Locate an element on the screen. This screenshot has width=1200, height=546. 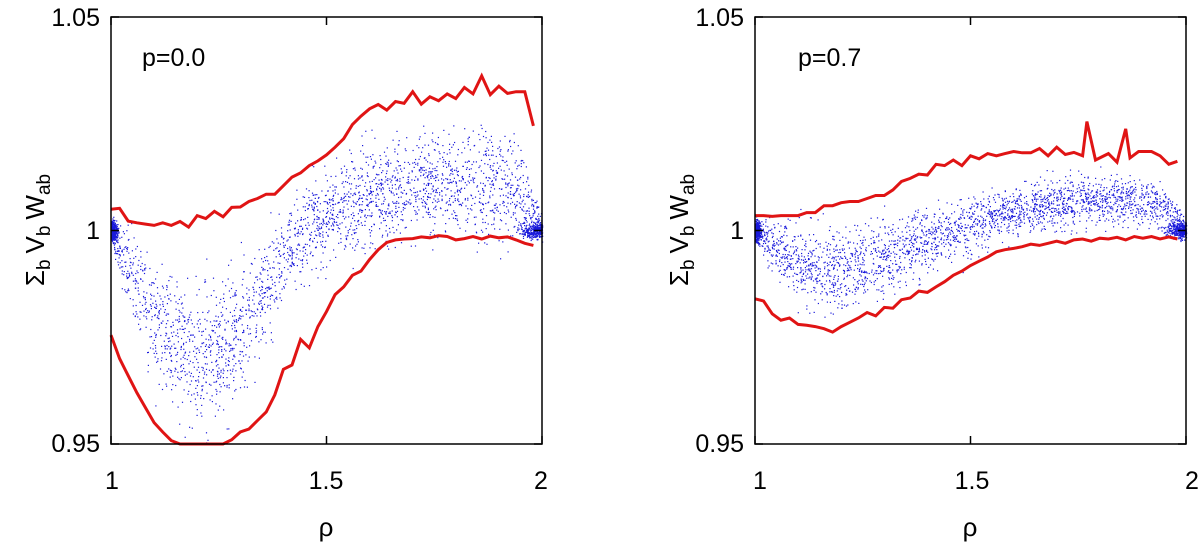
left-ytick-label-top: 1.05 is located at coordinates (75, 18).